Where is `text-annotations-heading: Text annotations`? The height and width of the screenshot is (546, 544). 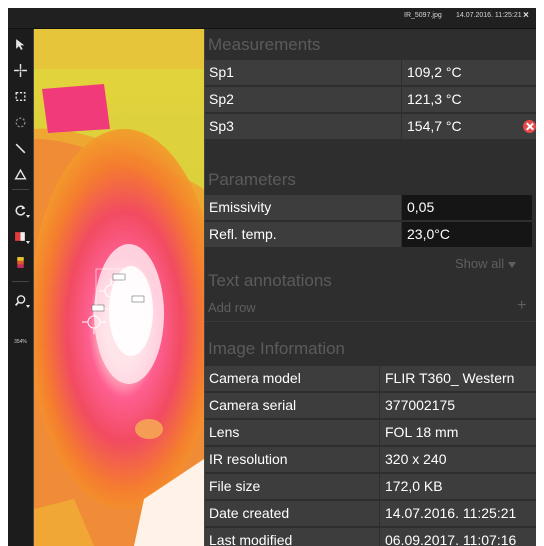 text-annotations-heading: Text annotations is located at coordinates (270, 280).